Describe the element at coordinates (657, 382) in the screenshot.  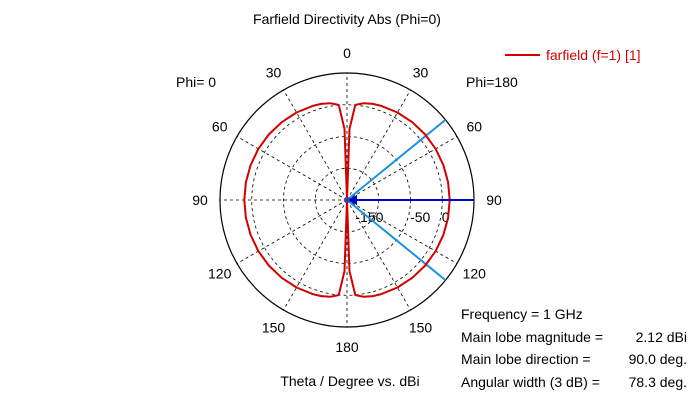
I see `width-value: 78.3 deg.` at that location.